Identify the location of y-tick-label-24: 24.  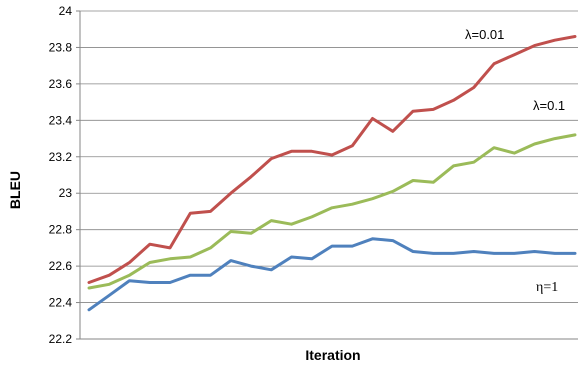
(66, 11).